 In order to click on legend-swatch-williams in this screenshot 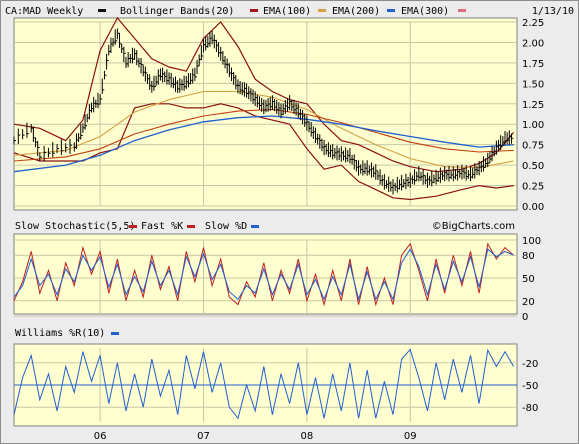, I will do `click(115, 333)`.